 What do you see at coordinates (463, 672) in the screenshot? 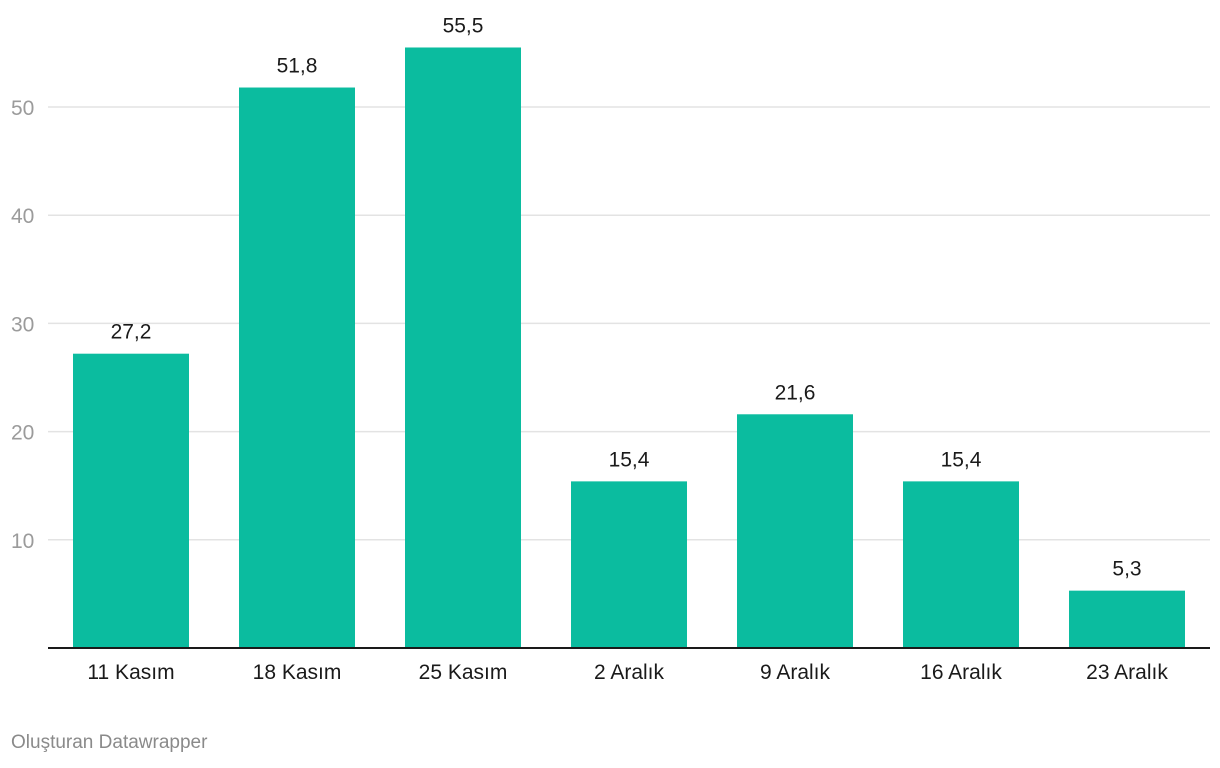
I see `x-tick-label: 25 Kasım` at bounding box center [463, 672].